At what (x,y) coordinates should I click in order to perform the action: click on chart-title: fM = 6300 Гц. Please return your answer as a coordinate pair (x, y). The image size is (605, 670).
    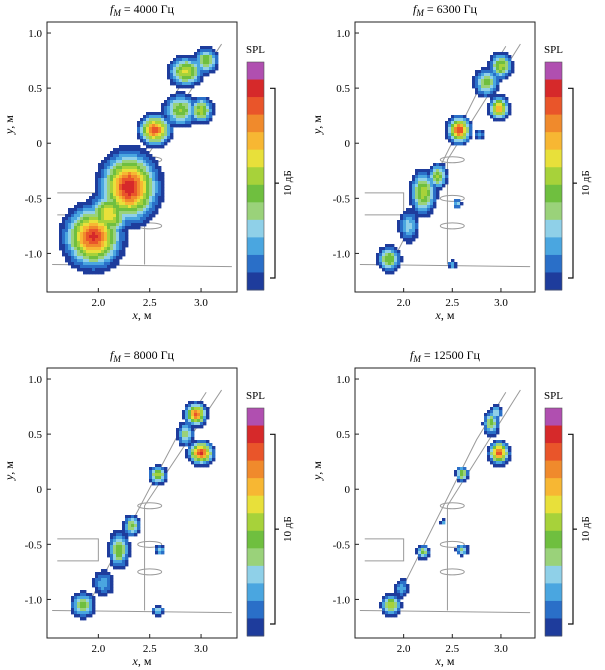
    Looking at the image, I should click on (445, 10).